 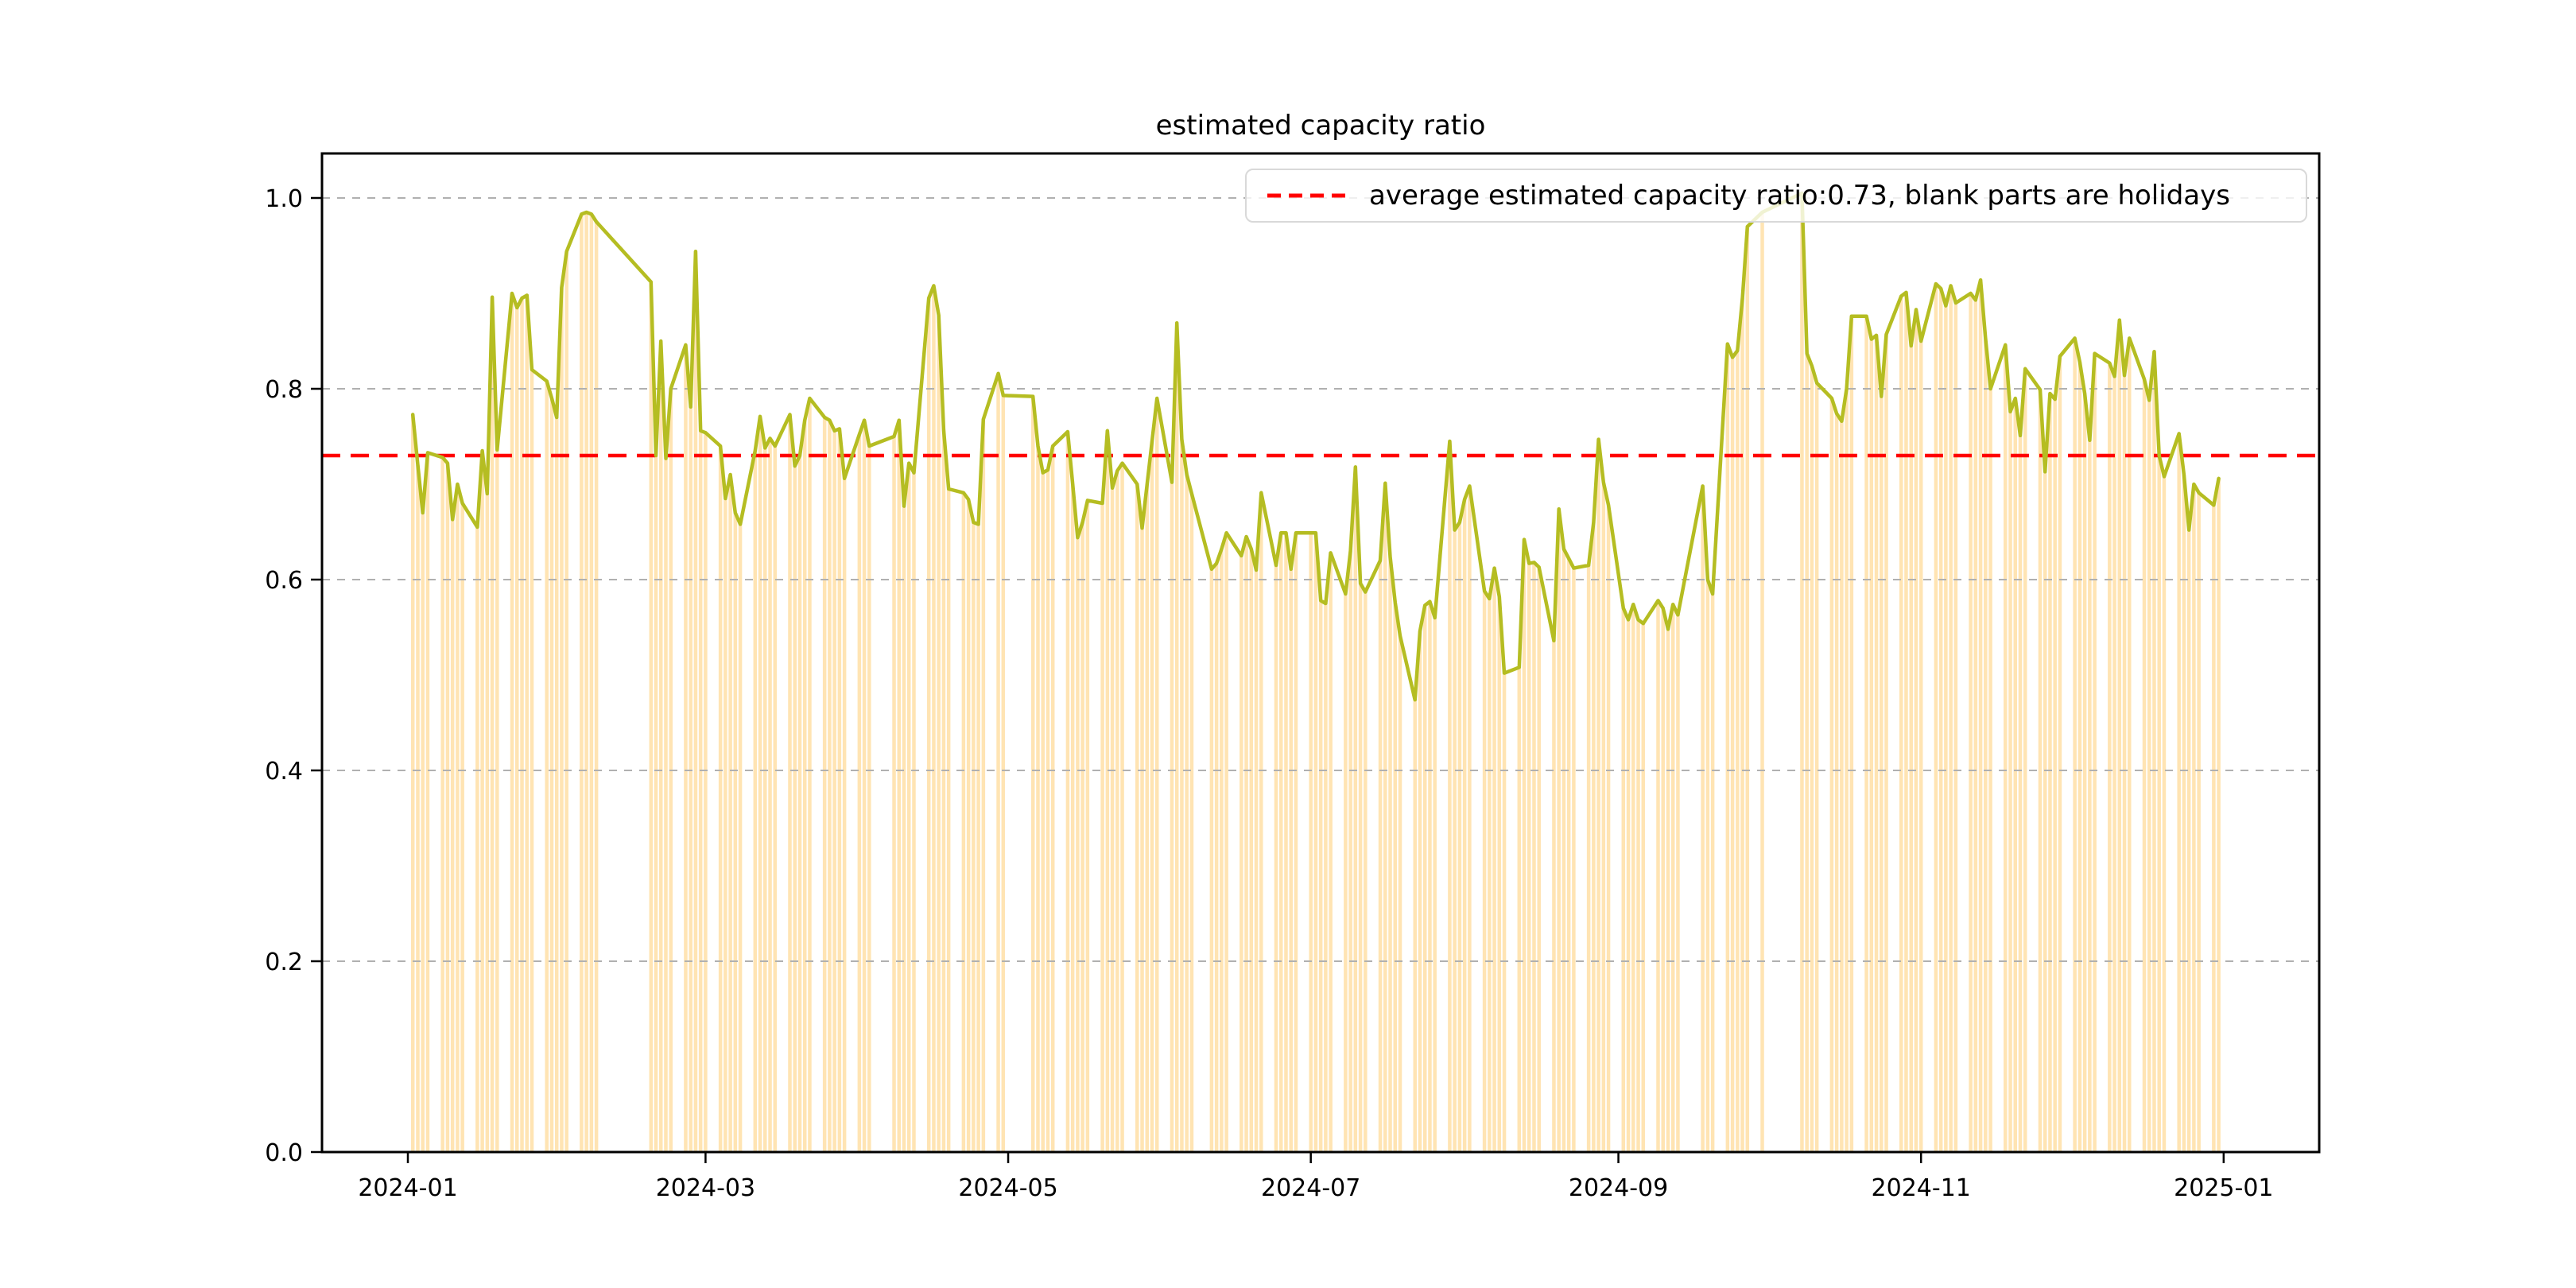 I want to click on y-tick-label: 0.6, so click(x=284, y=581).